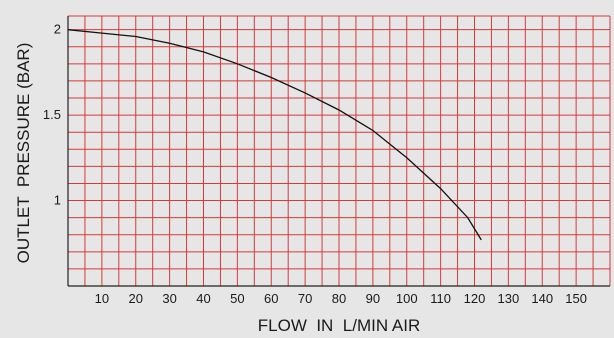  What do you see at coordinates (576, 298) in the screenshot?
I see `x-tick-label: 150` at bounding box center [576, 298].